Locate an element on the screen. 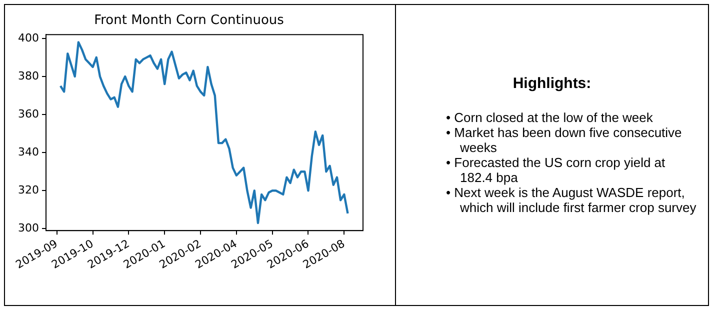 This screenshot has width=713, height=312. text: Highlights: is located at coordinates (552, 83).